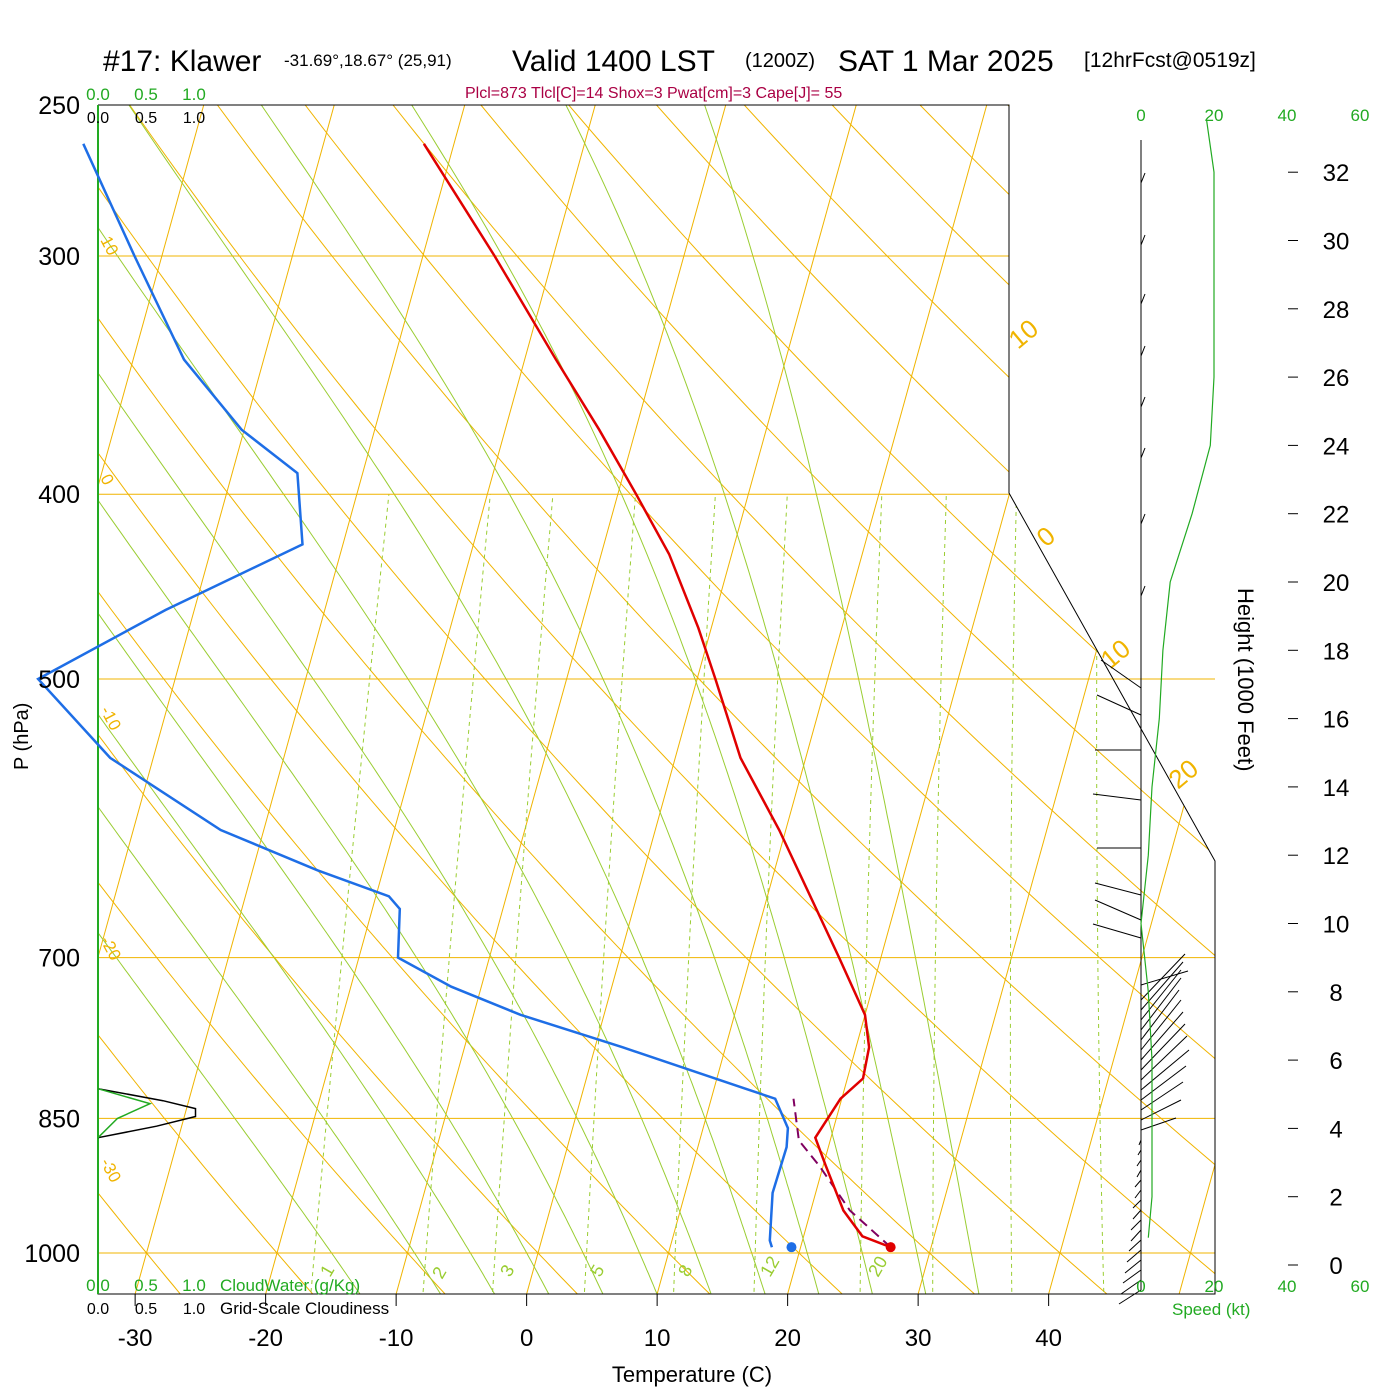 The height and width of the screenshot is (1400, 1400). What do you see at coordinates (1336, 925) in the screenshot?
I see `height-tick-label: 10` at bounding box center [1336, 925].